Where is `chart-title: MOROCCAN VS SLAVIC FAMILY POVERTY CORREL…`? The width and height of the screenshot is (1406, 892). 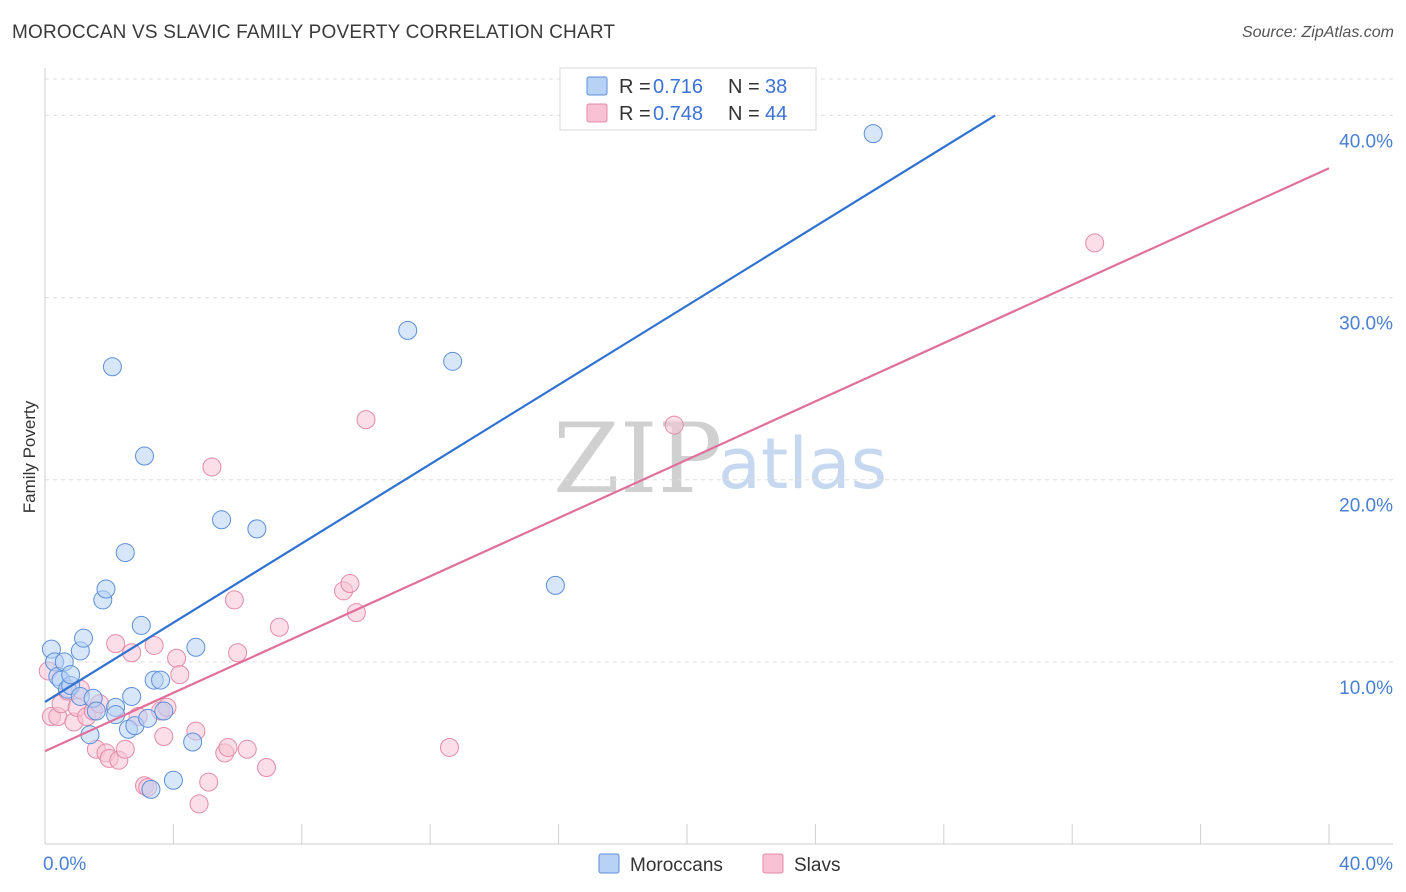 chart-title: MOROCCAN VS SLAVIC FAMILY POVERTY CORREL… is located at coordinates (314, 32).